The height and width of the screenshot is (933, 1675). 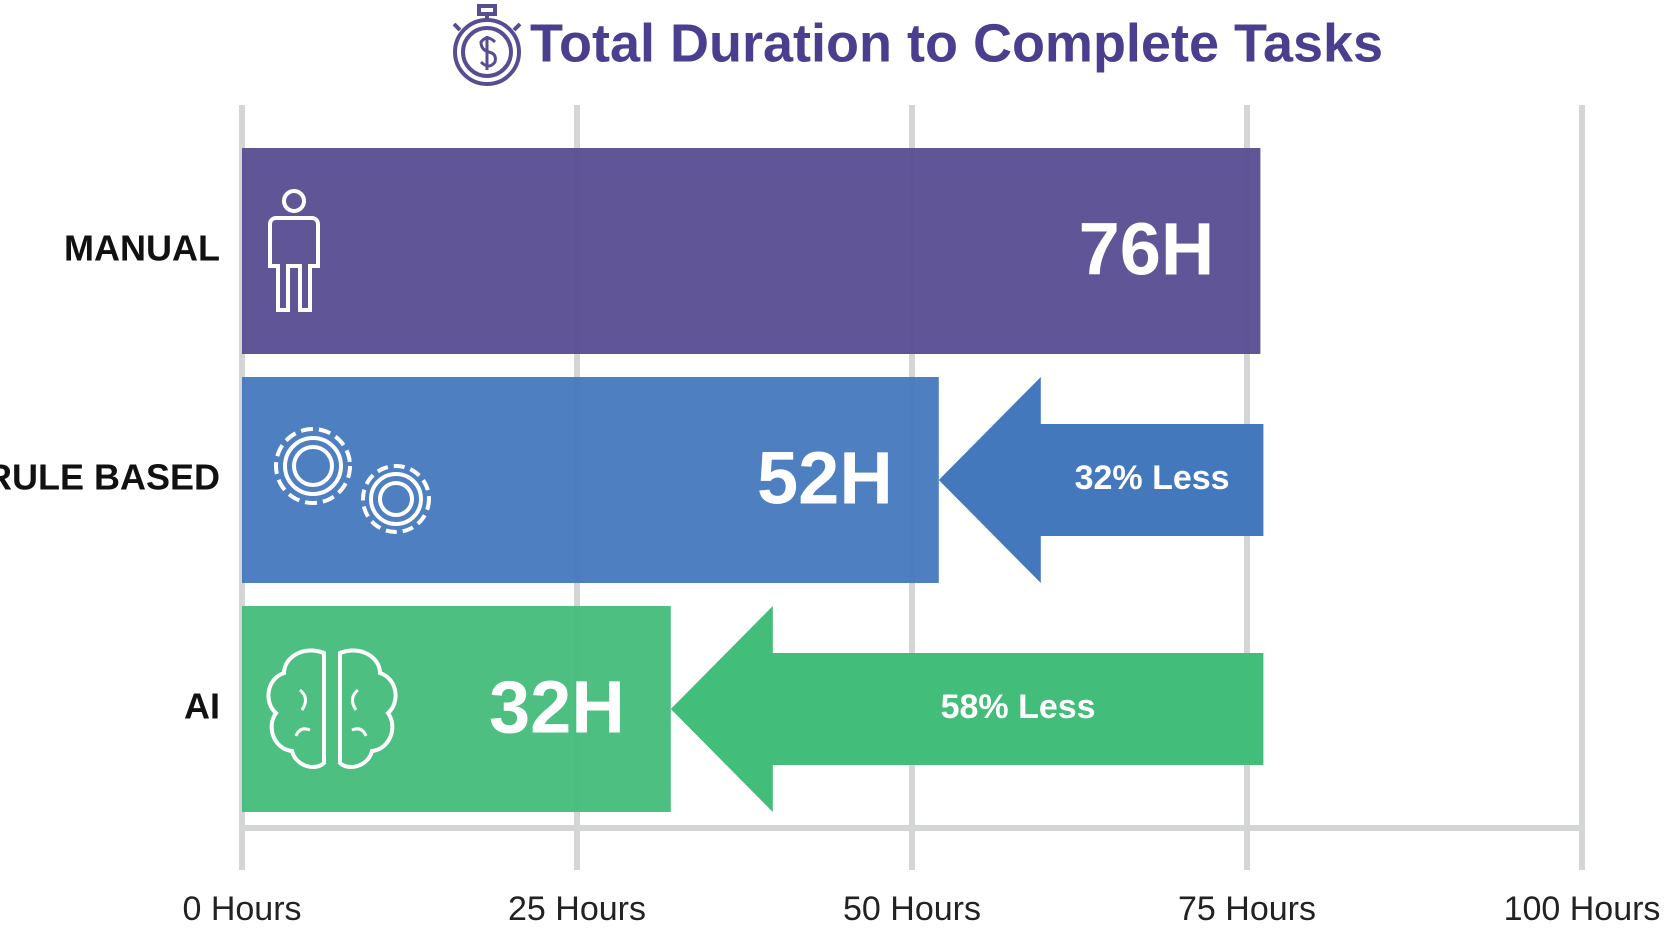 I want to click on icons, so click(x=348, y=479).